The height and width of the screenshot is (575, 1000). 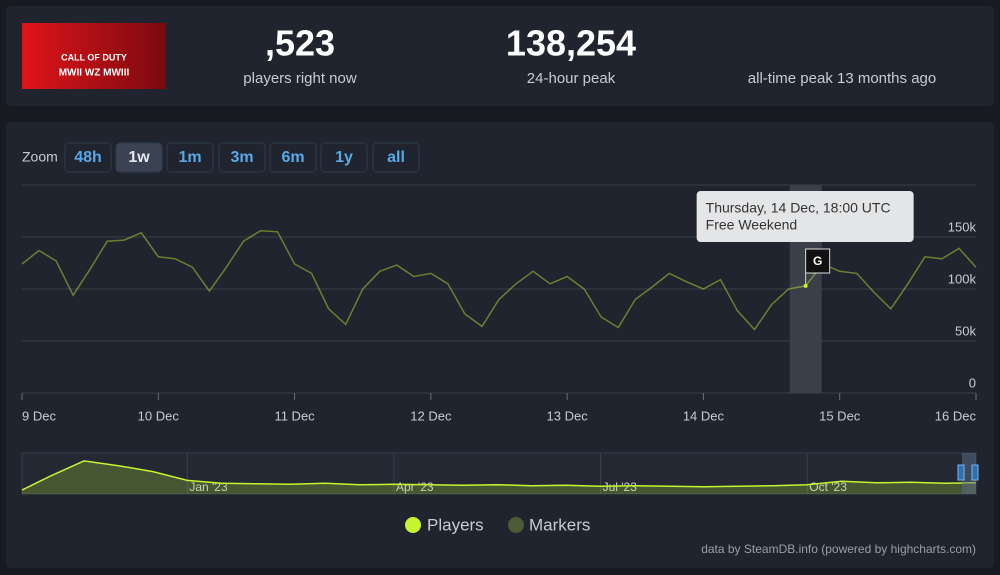 What do you see at coordinates (559, 524) in the screenshot?
I see `legend-label: Markers` at bounding box center [559, 524].